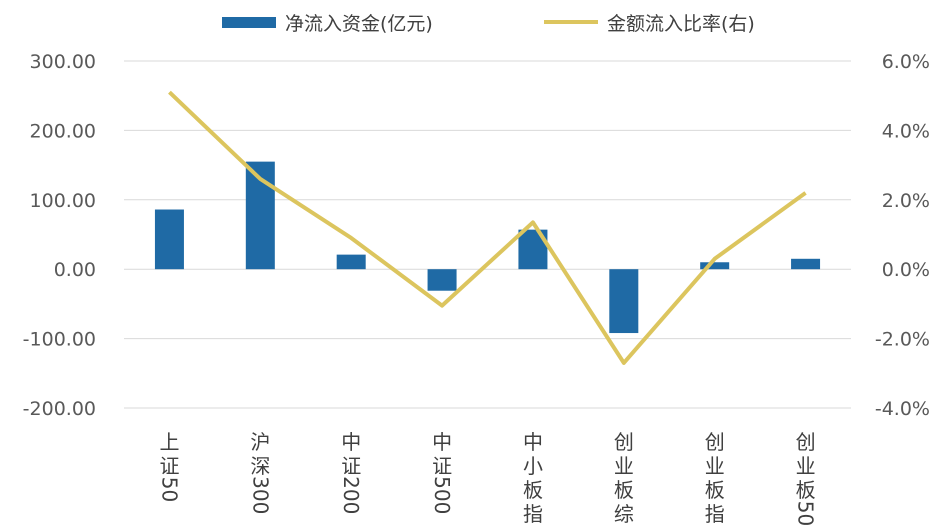  I want to click on category-label-char: 小, so click(533, 466).